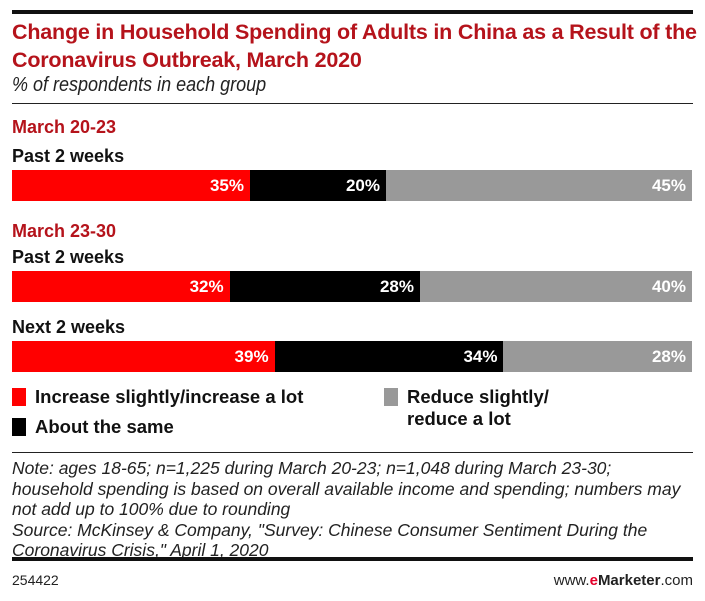 Image resolution: width=705 pixels, height=601 pixels. I want to click on legend-swatch-reduce, so click(391, 397).